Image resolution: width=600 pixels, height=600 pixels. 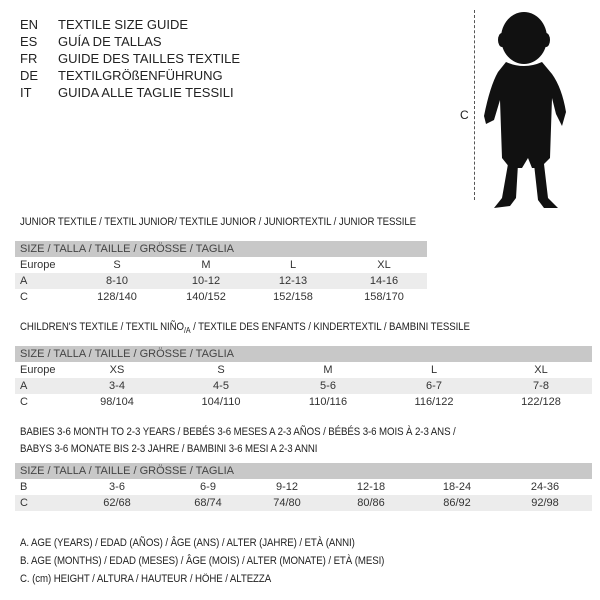 What do you see at coordinates (117, 370) in the screenshot?
I see `table-cell: XS` at bounding box center [117, 370].